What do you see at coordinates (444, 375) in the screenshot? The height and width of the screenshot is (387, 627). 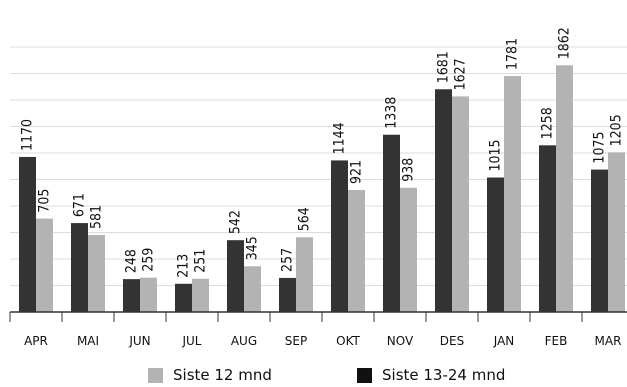 I see `legend-label-siste-13-24: Siste 13-24 mnd` at bounding box center [444, 375].